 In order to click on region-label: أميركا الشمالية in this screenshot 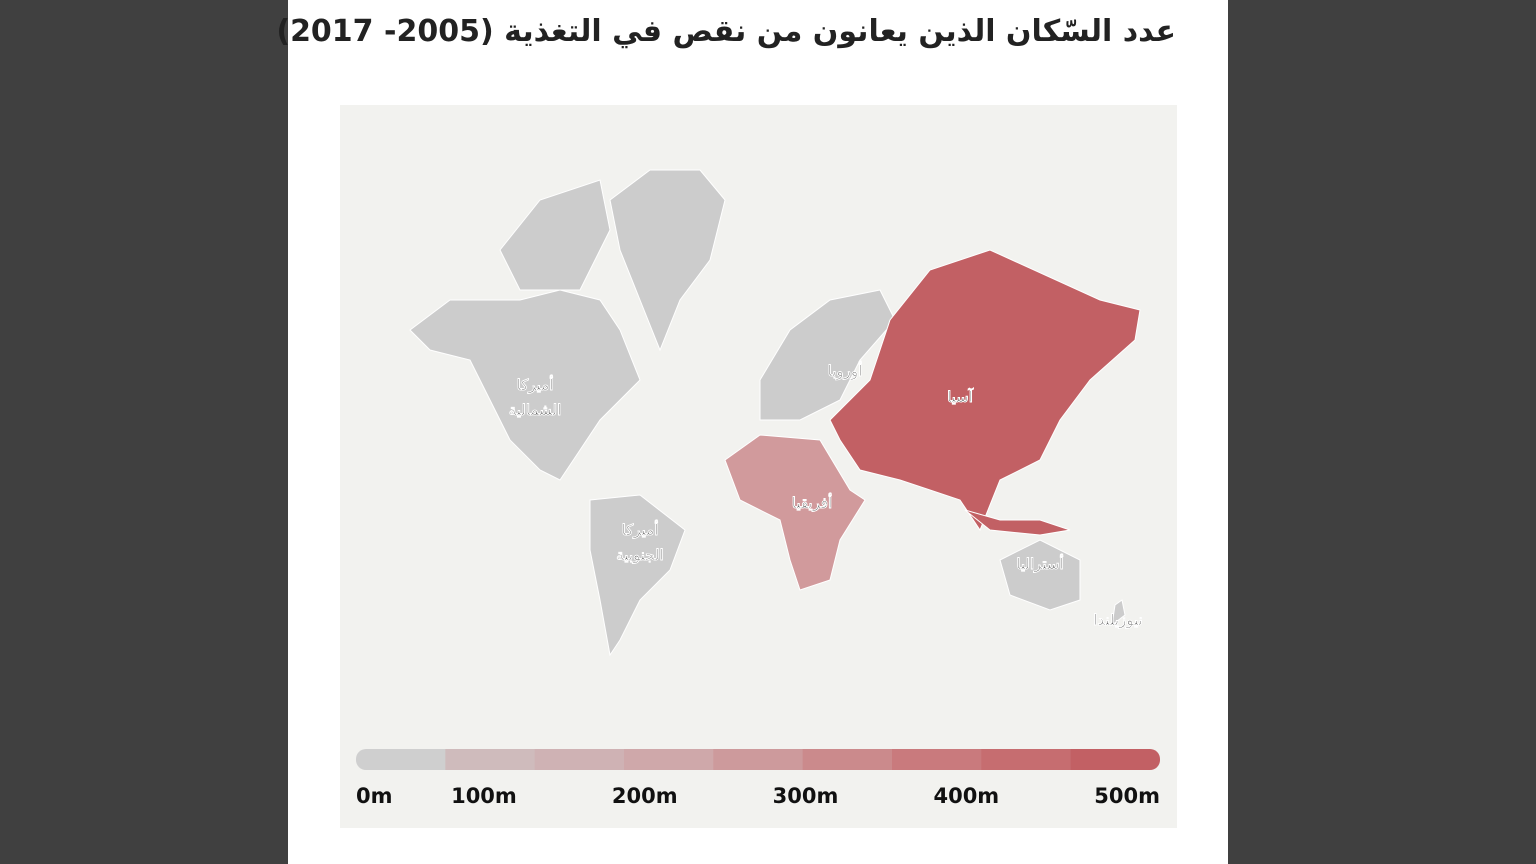, I will do `click(535, 397)`.